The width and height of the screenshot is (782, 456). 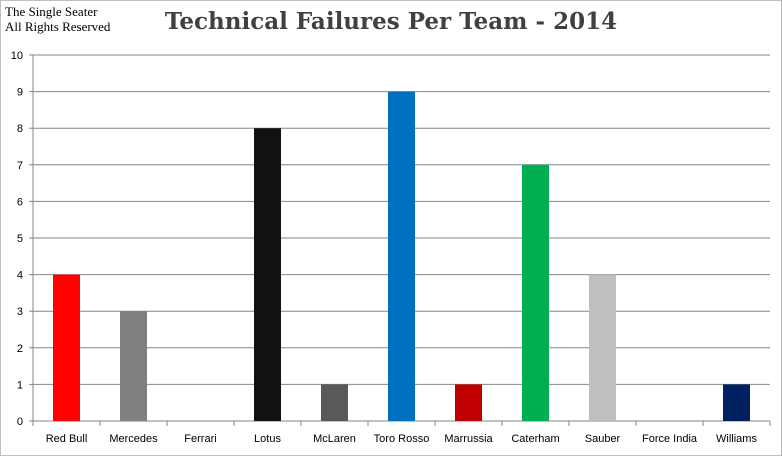 I want to click on bar-williams, so click(x=736, y=402).